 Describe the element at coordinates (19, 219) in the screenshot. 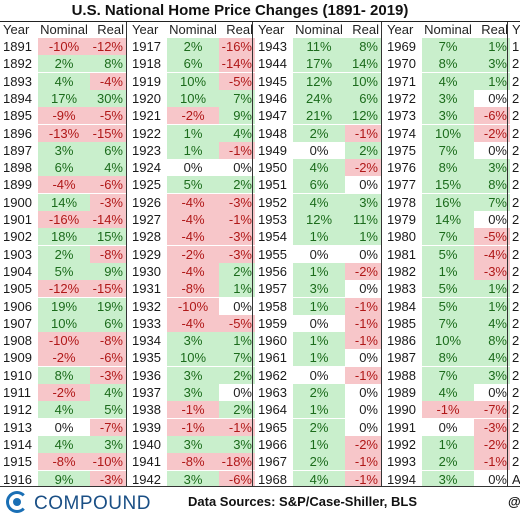

I see `year-cell: 1901` at that location.